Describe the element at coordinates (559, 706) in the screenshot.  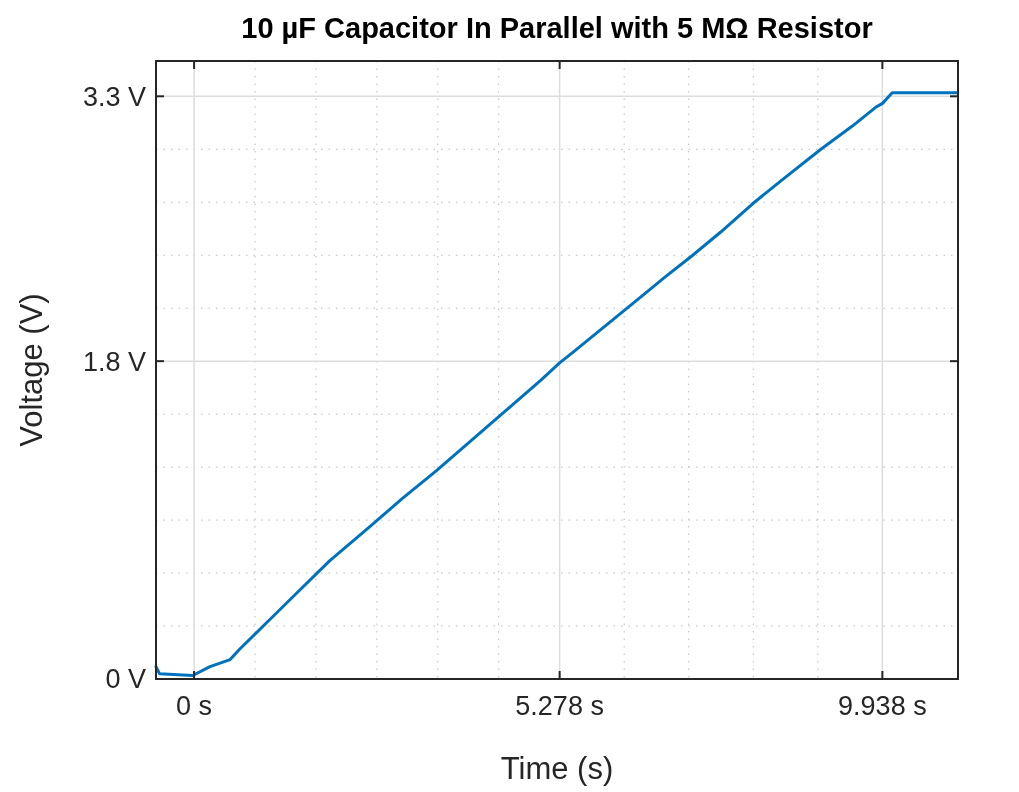
I see `x-tick-label: 5.278 s` at that location.